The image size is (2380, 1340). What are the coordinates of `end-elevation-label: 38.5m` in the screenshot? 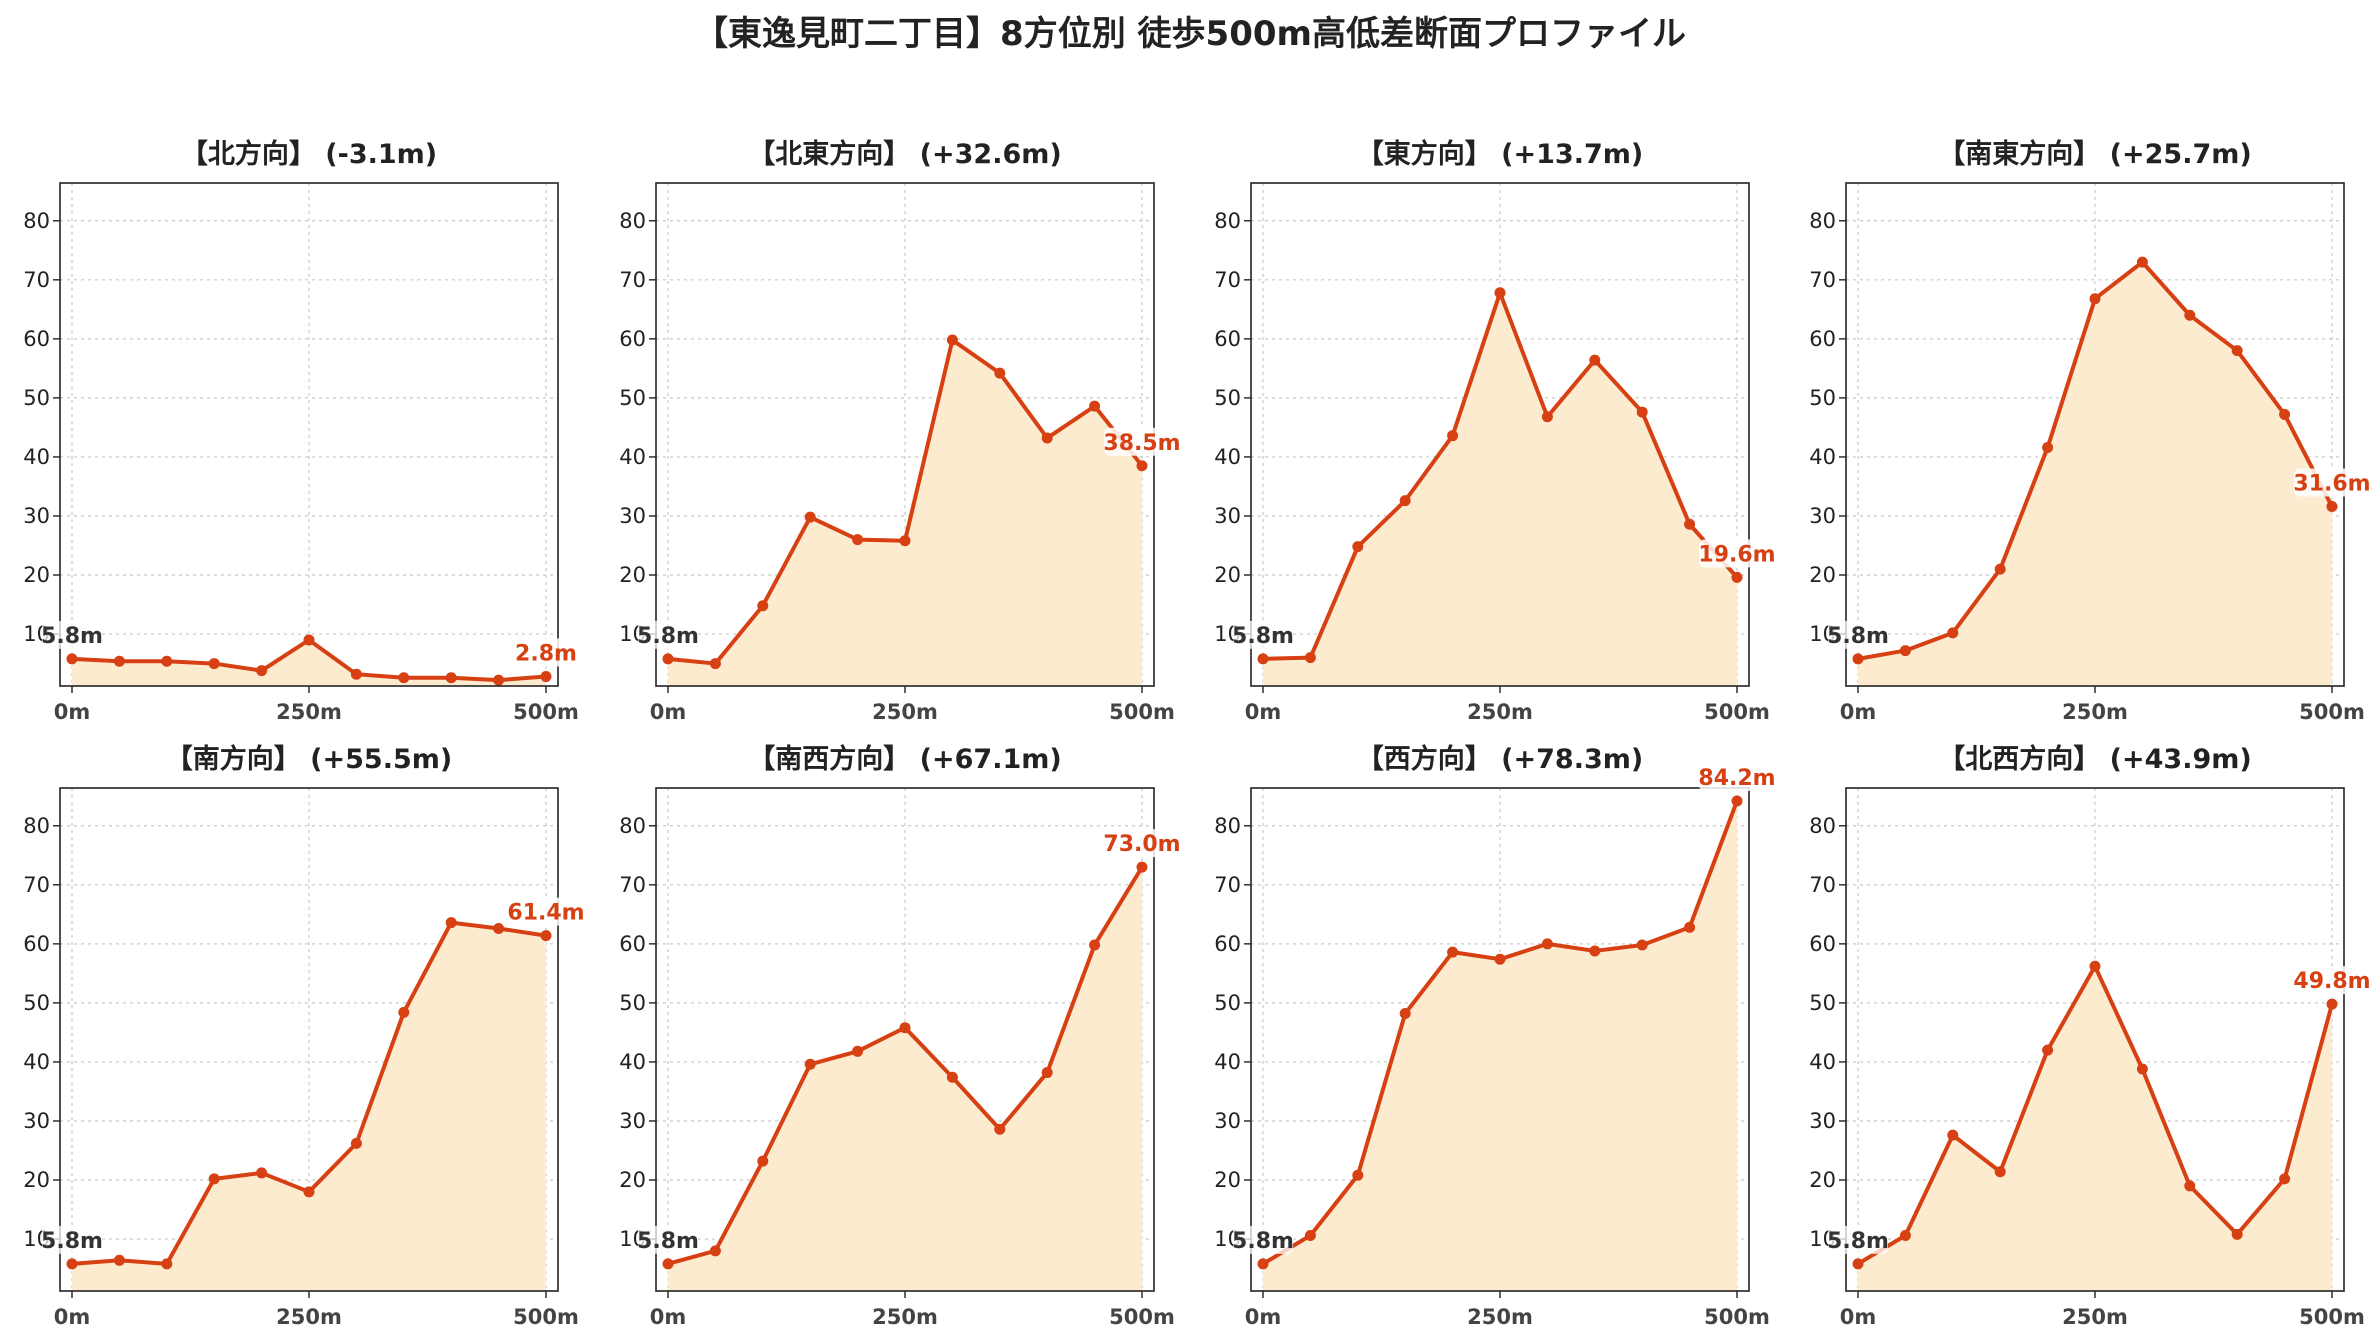 It's located at (1141, 443).